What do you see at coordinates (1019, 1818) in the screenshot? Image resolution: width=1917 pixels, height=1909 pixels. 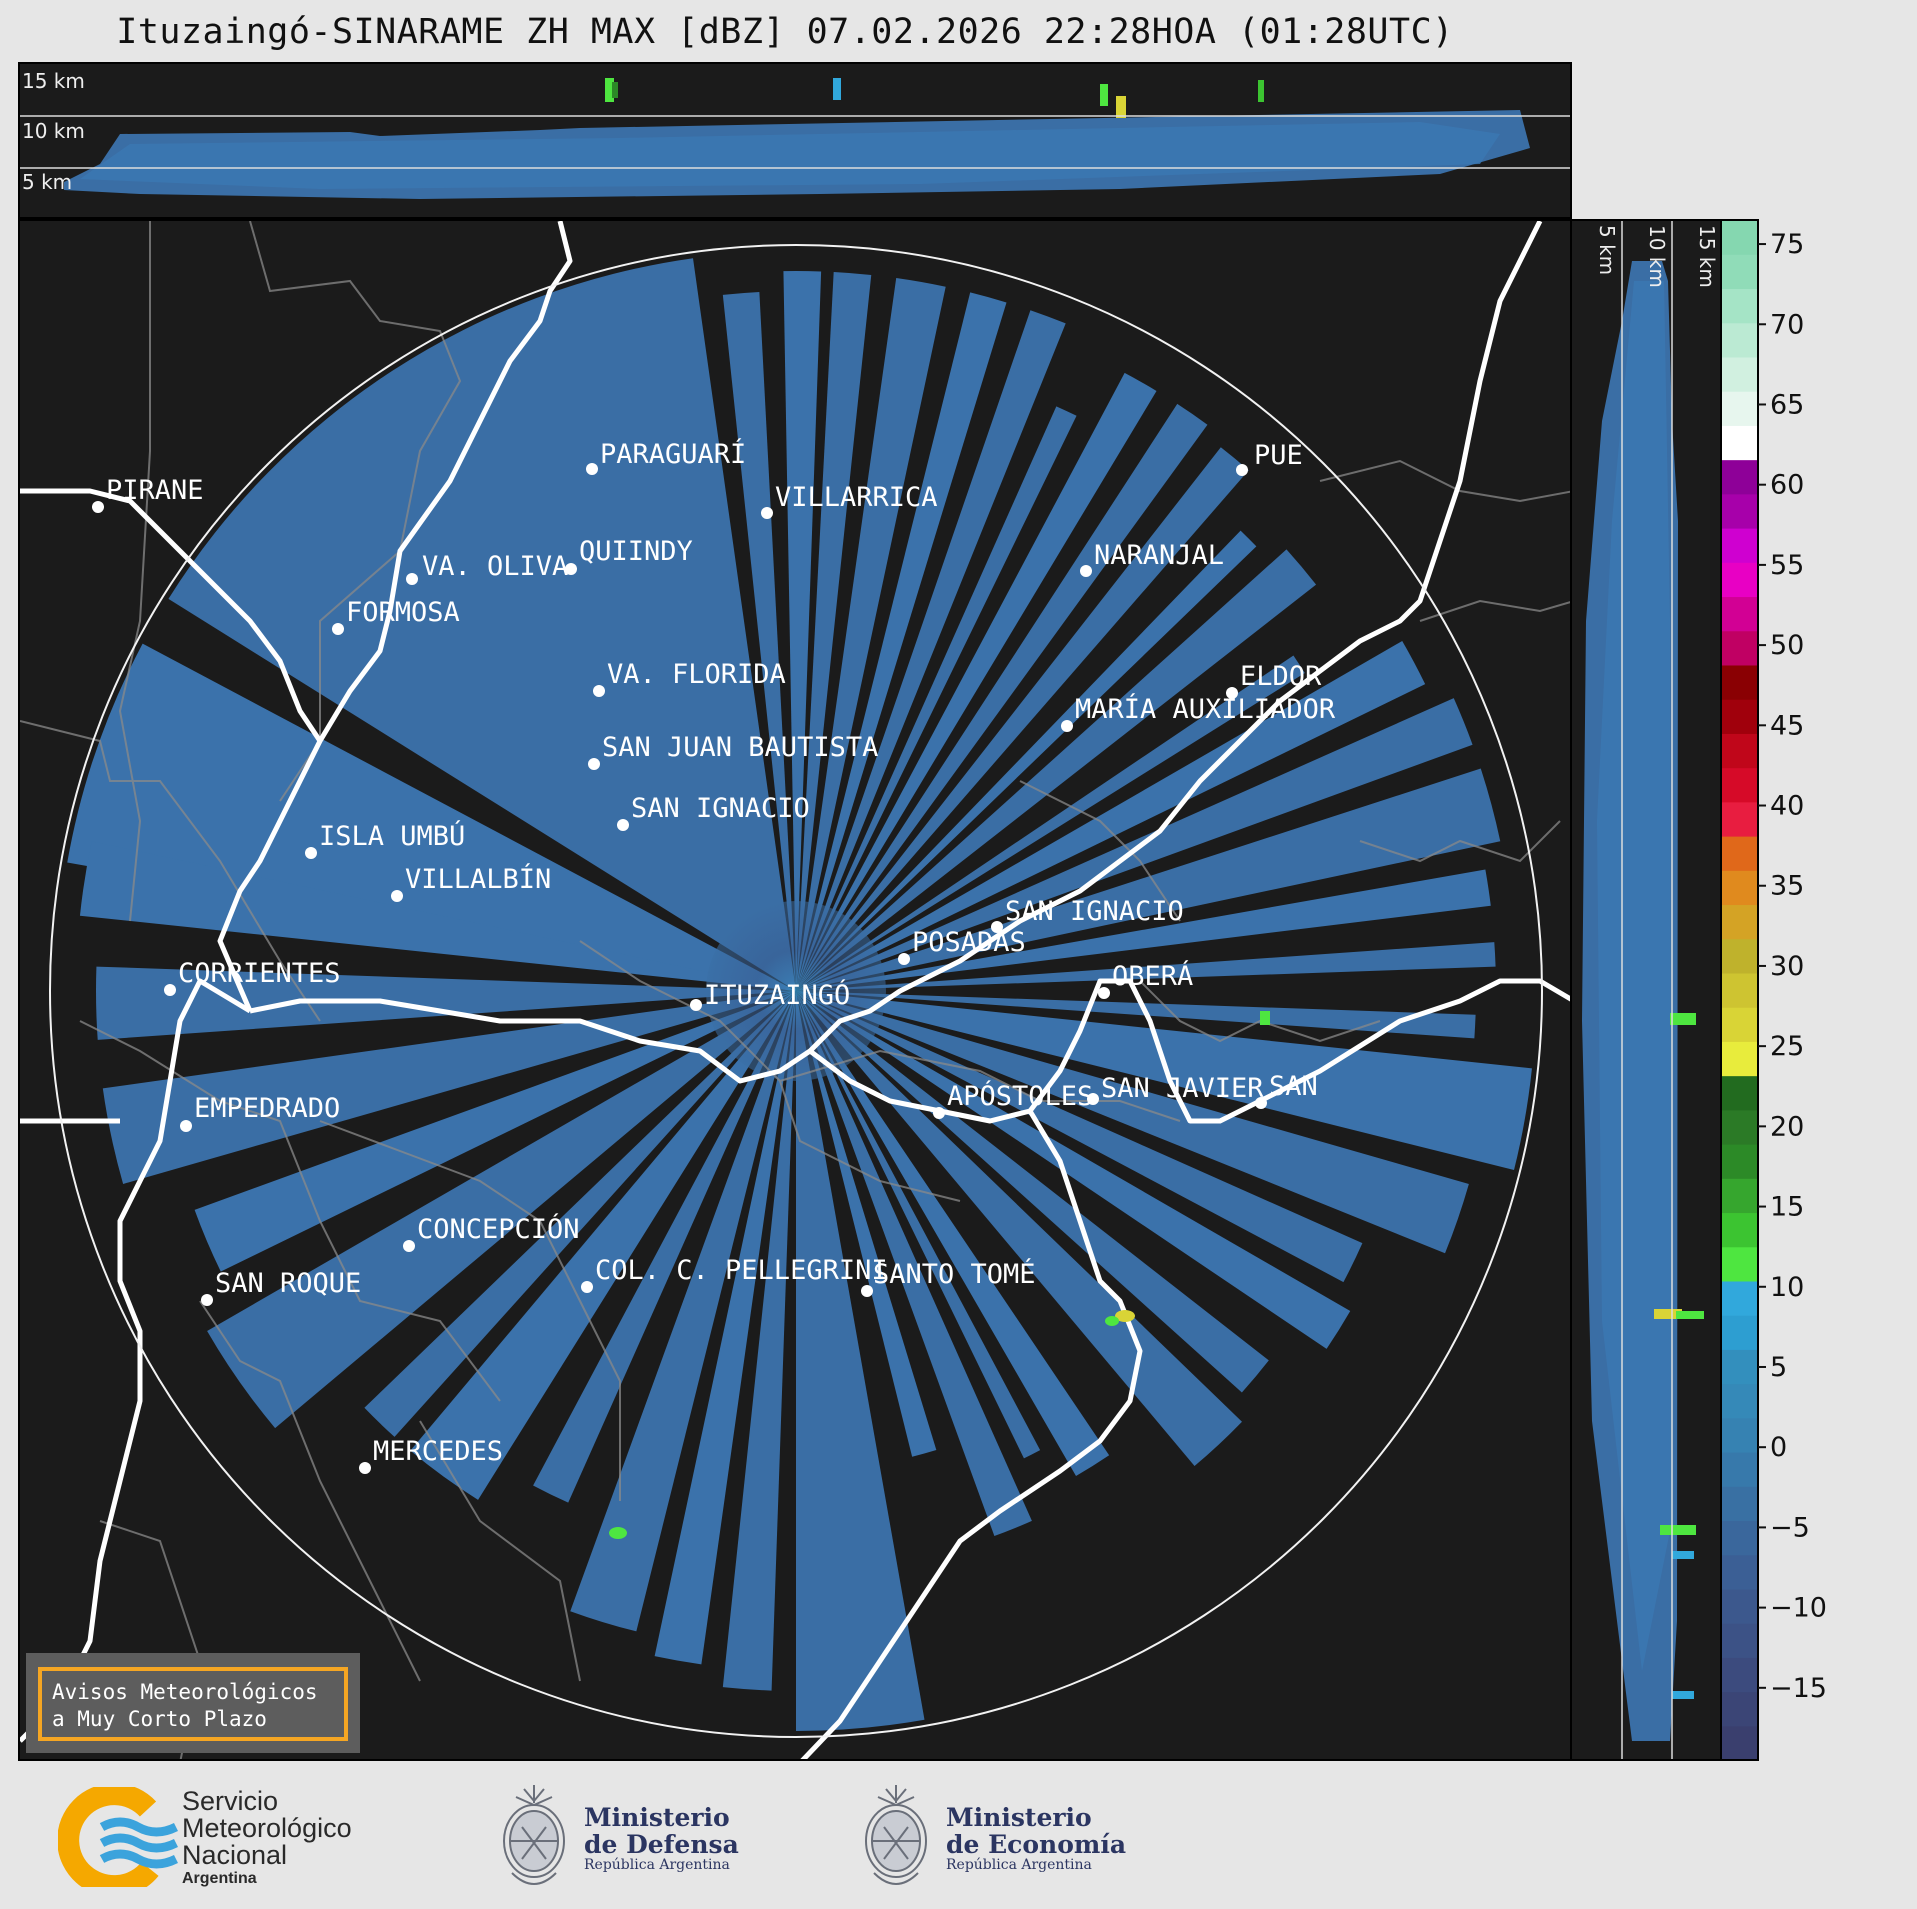 I see `economia-line1: Ministerio` at bounding box center [1019, 1818].